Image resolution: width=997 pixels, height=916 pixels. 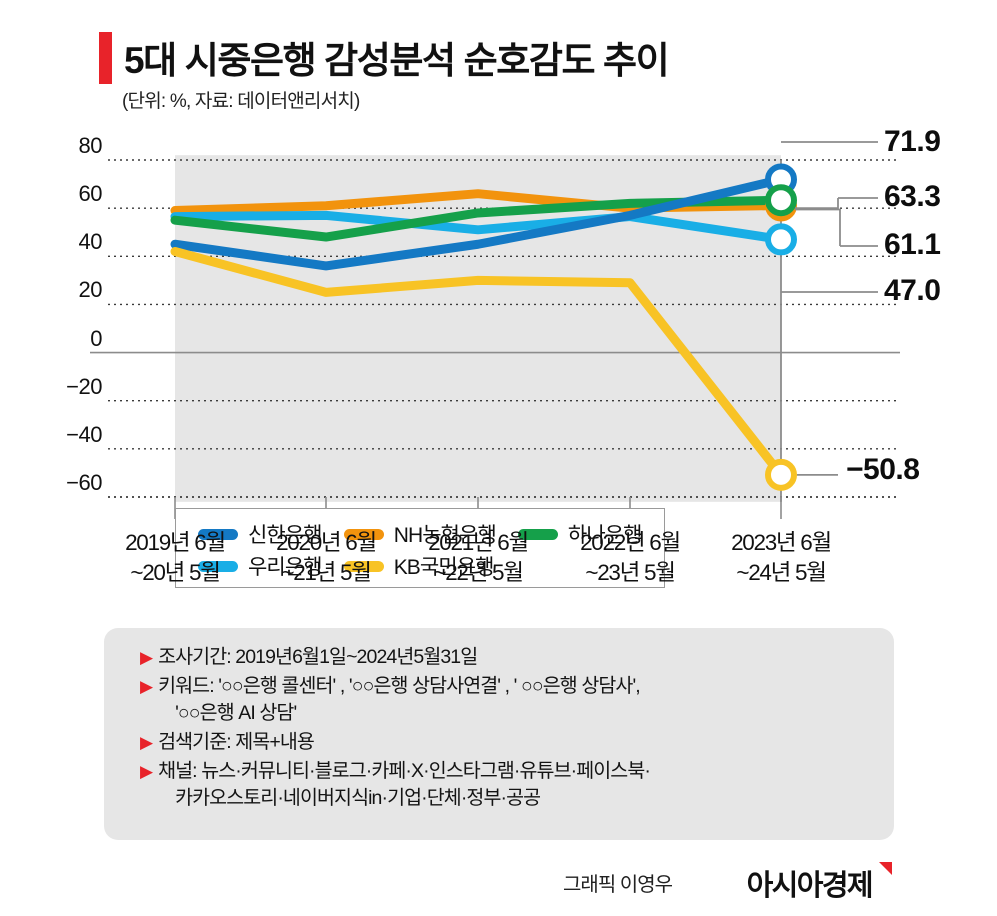 I want to click on legend-item-신한은행: 신한은행, so click(x=260, y=534).